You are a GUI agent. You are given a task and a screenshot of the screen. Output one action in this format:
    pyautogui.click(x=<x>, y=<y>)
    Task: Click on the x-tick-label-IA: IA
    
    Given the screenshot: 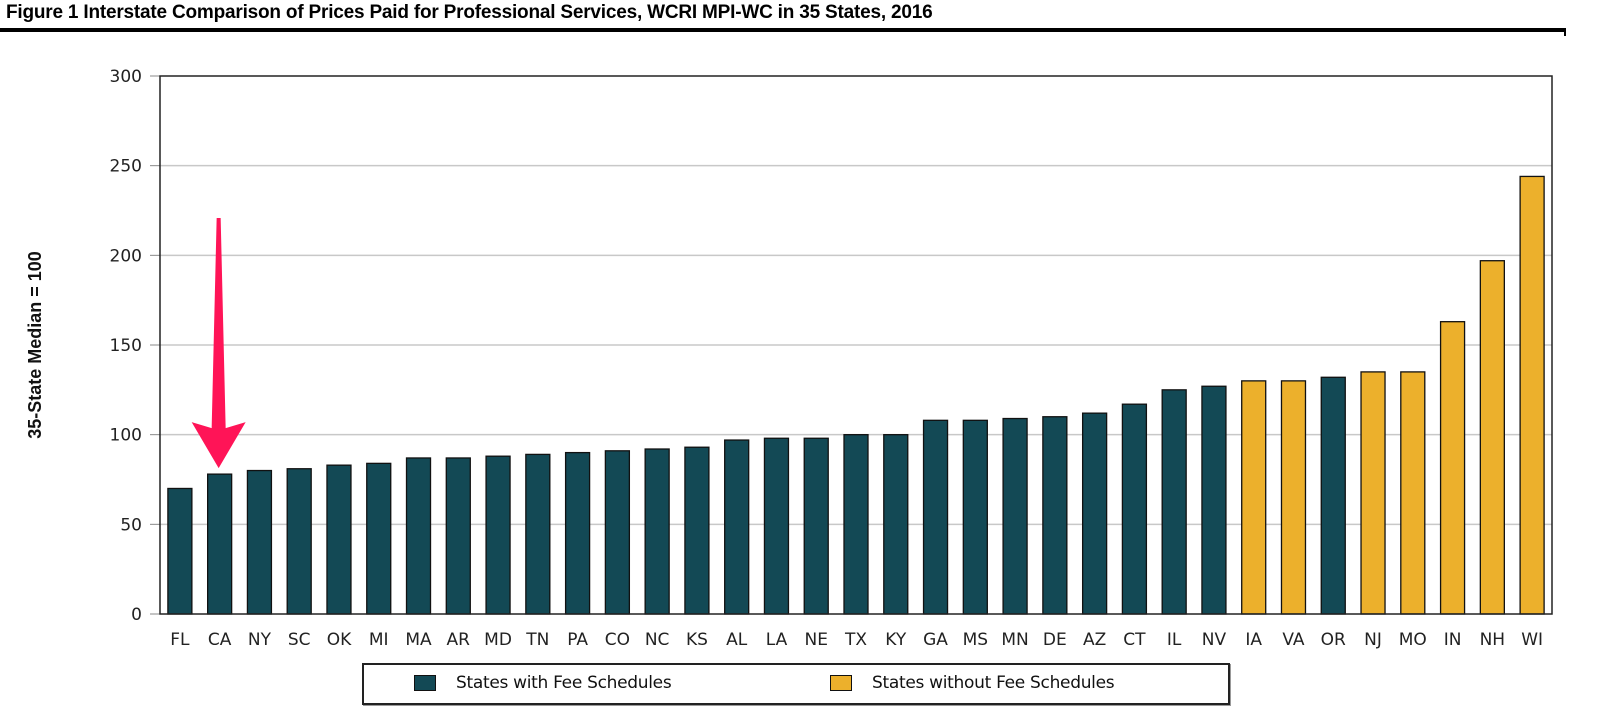 What is the action you would take?
    pyautogui.click(x=1253, y=640)
    